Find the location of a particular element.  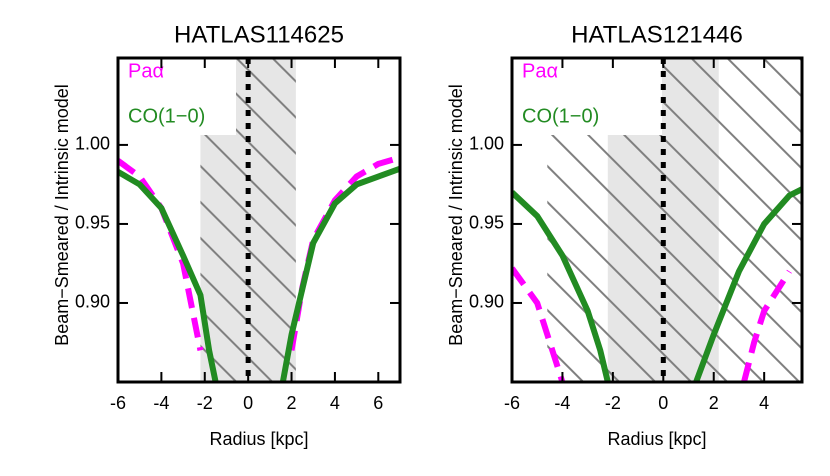

chart-title: HATLAS121446 is located at coordinates (657, 34).